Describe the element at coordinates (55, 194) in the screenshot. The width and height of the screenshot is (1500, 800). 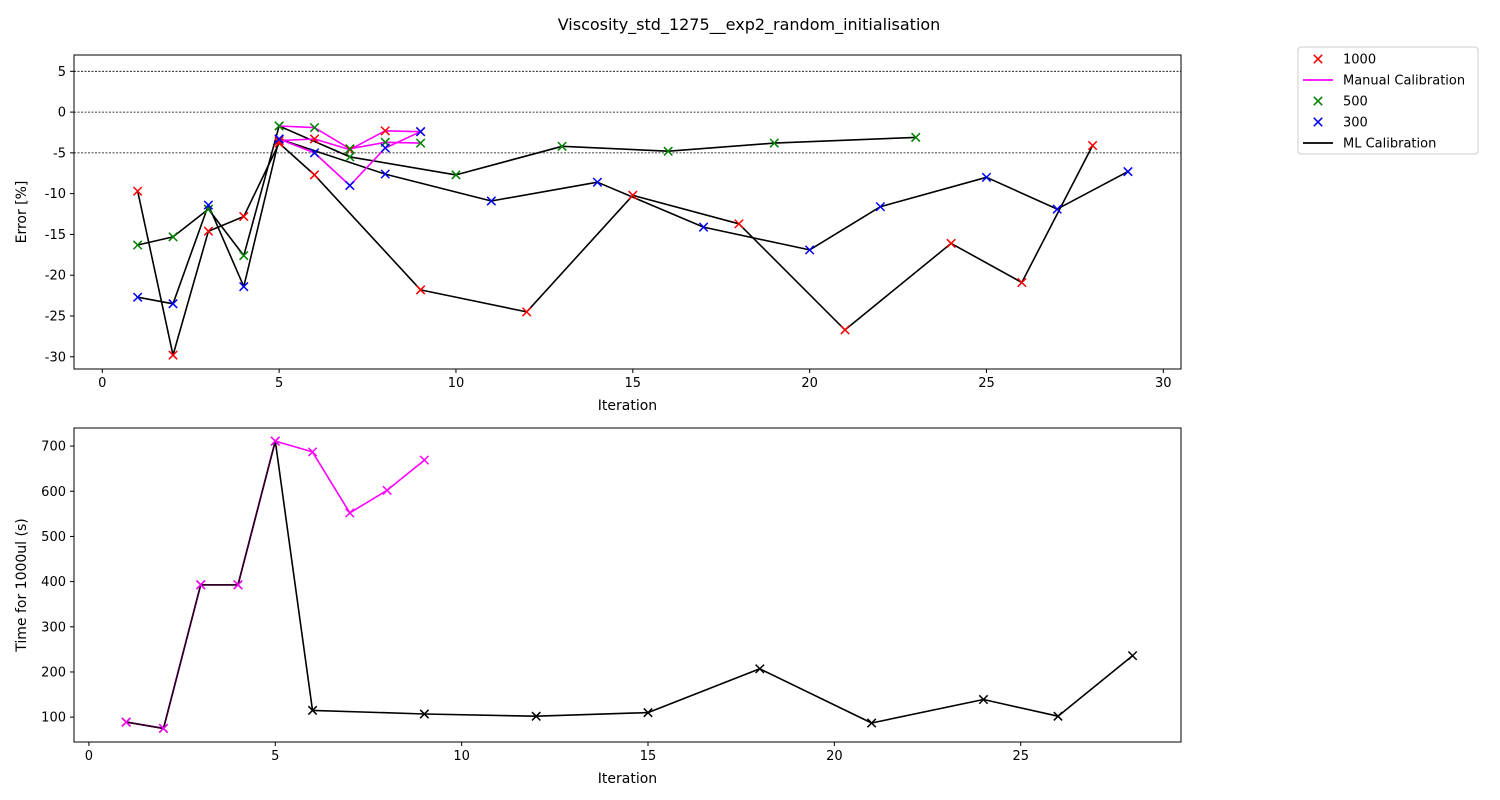
I see `y-tick-label: -10` at that location.